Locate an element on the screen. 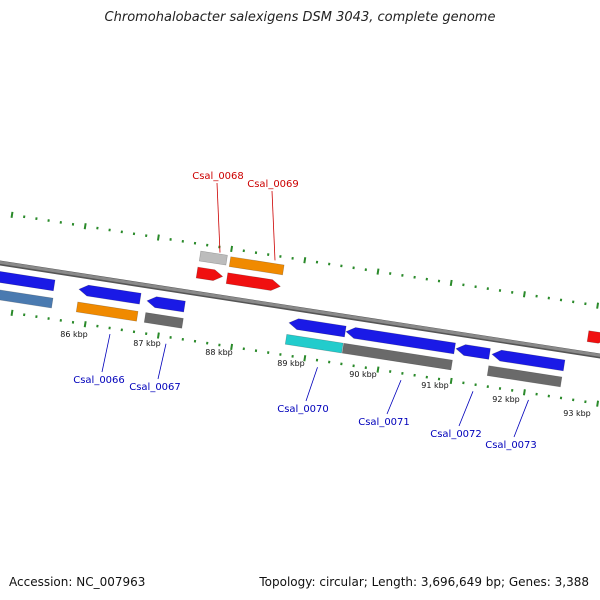  accession-text: Accession: NC_007963 is located at coordinates (77, 582).